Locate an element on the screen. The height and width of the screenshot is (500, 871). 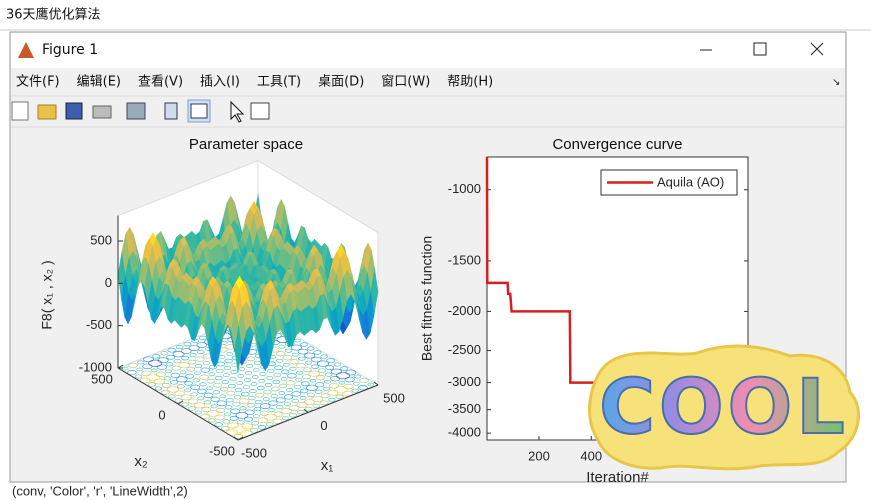
x1-tick is located at coordinates (236, 438).